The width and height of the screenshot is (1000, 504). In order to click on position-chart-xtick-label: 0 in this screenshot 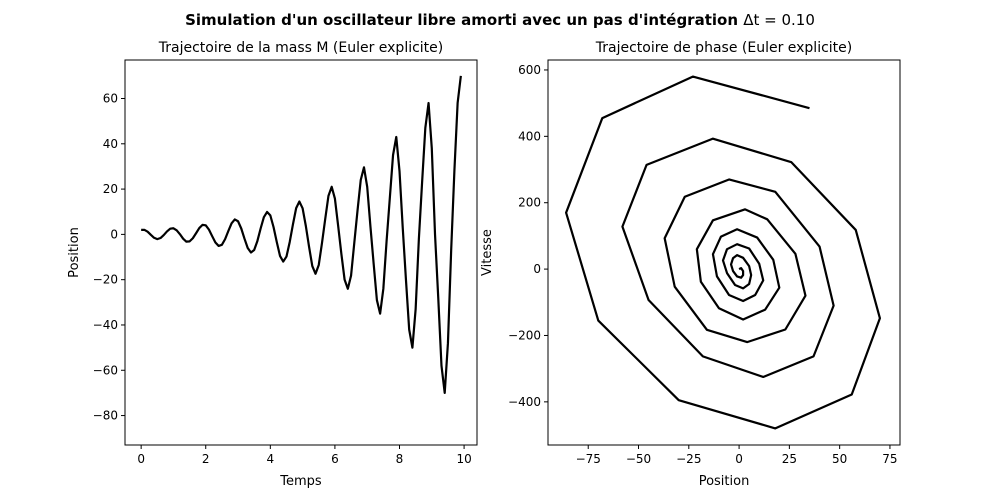, I will do `click(141, 459)`.